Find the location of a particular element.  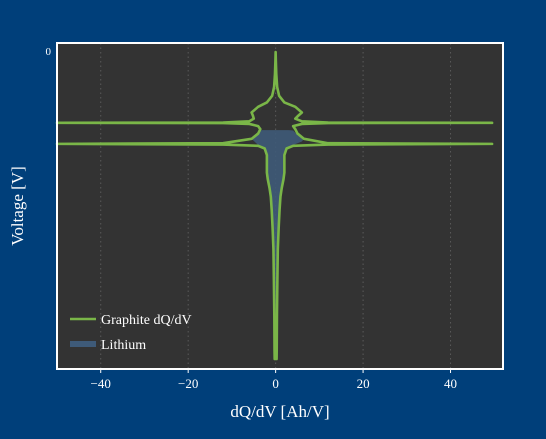

x-axis-label: dQ/dV [Ah/V] is located at coordinates (279, 411).